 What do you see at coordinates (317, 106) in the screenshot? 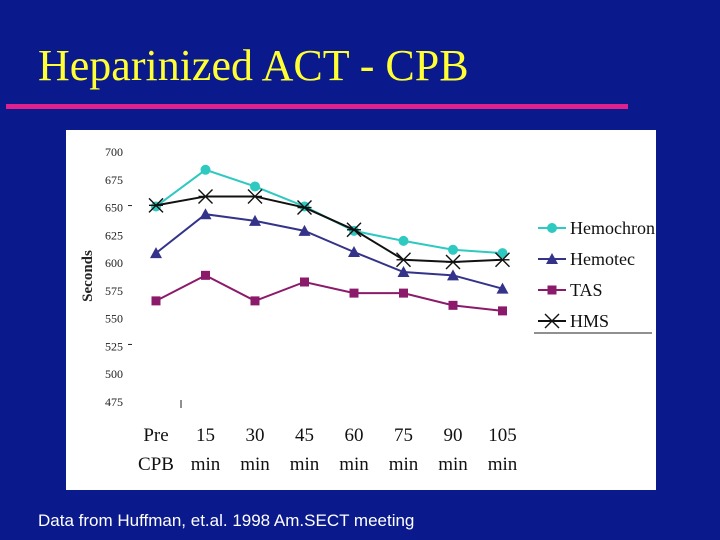
I see `title-underline` at bounding box center [317, 106].